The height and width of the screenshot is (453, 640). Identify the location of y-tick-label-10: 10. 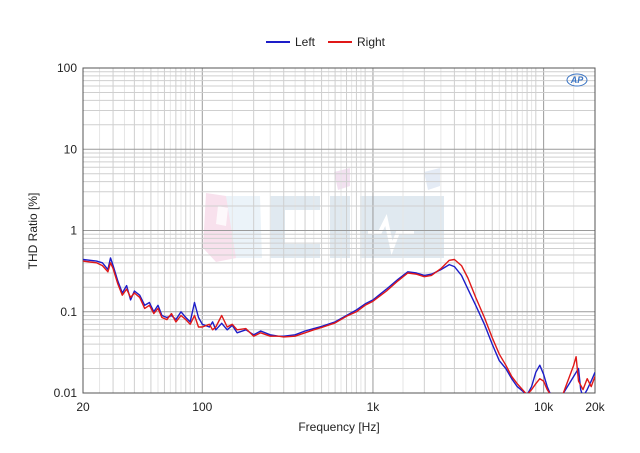
(71, 149).